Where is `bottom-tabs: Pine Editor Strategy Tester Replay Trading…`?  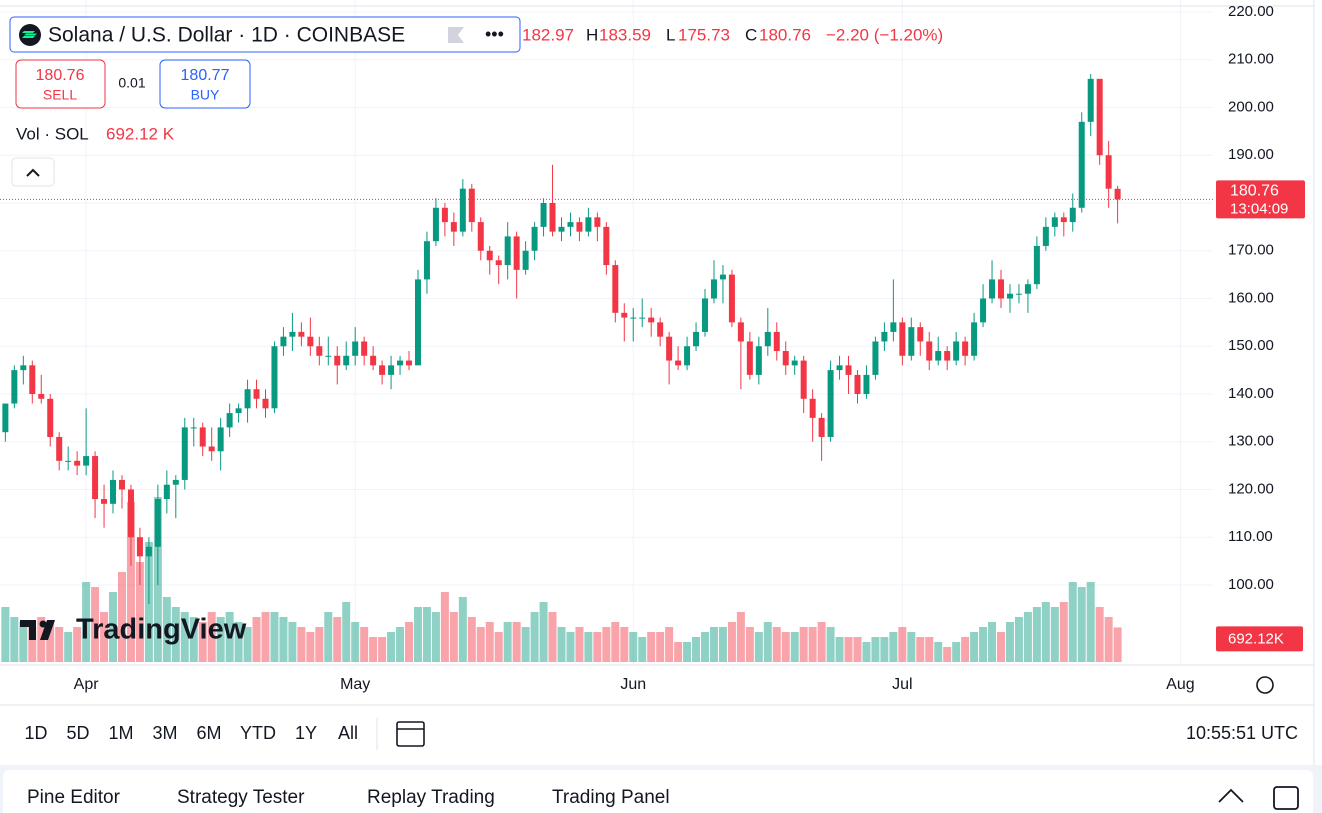
bottom-tabs: Pine Editor Strategy Tester Replay Trading… is located at coordinates (348, 797).